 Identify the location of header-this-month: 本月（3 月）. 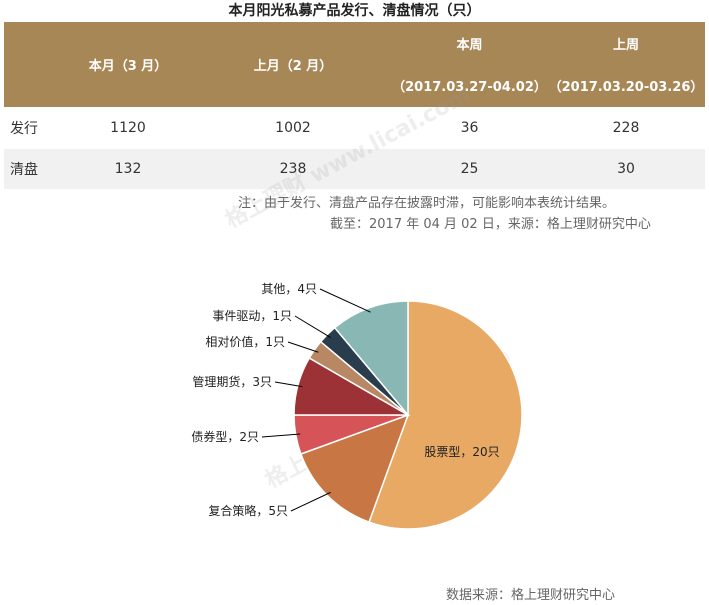
(128, 64).